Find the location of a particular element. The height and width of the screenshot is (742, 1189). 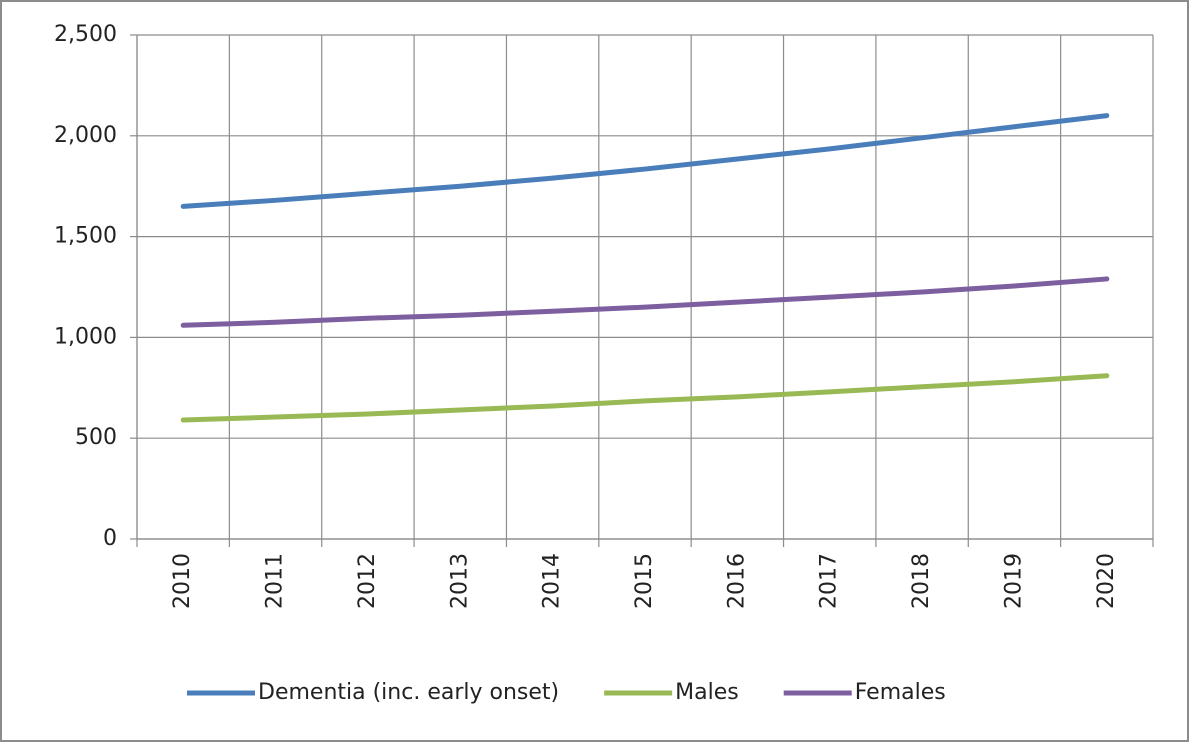

x-tick-label: 2013 is located at coordinates (459, 581).